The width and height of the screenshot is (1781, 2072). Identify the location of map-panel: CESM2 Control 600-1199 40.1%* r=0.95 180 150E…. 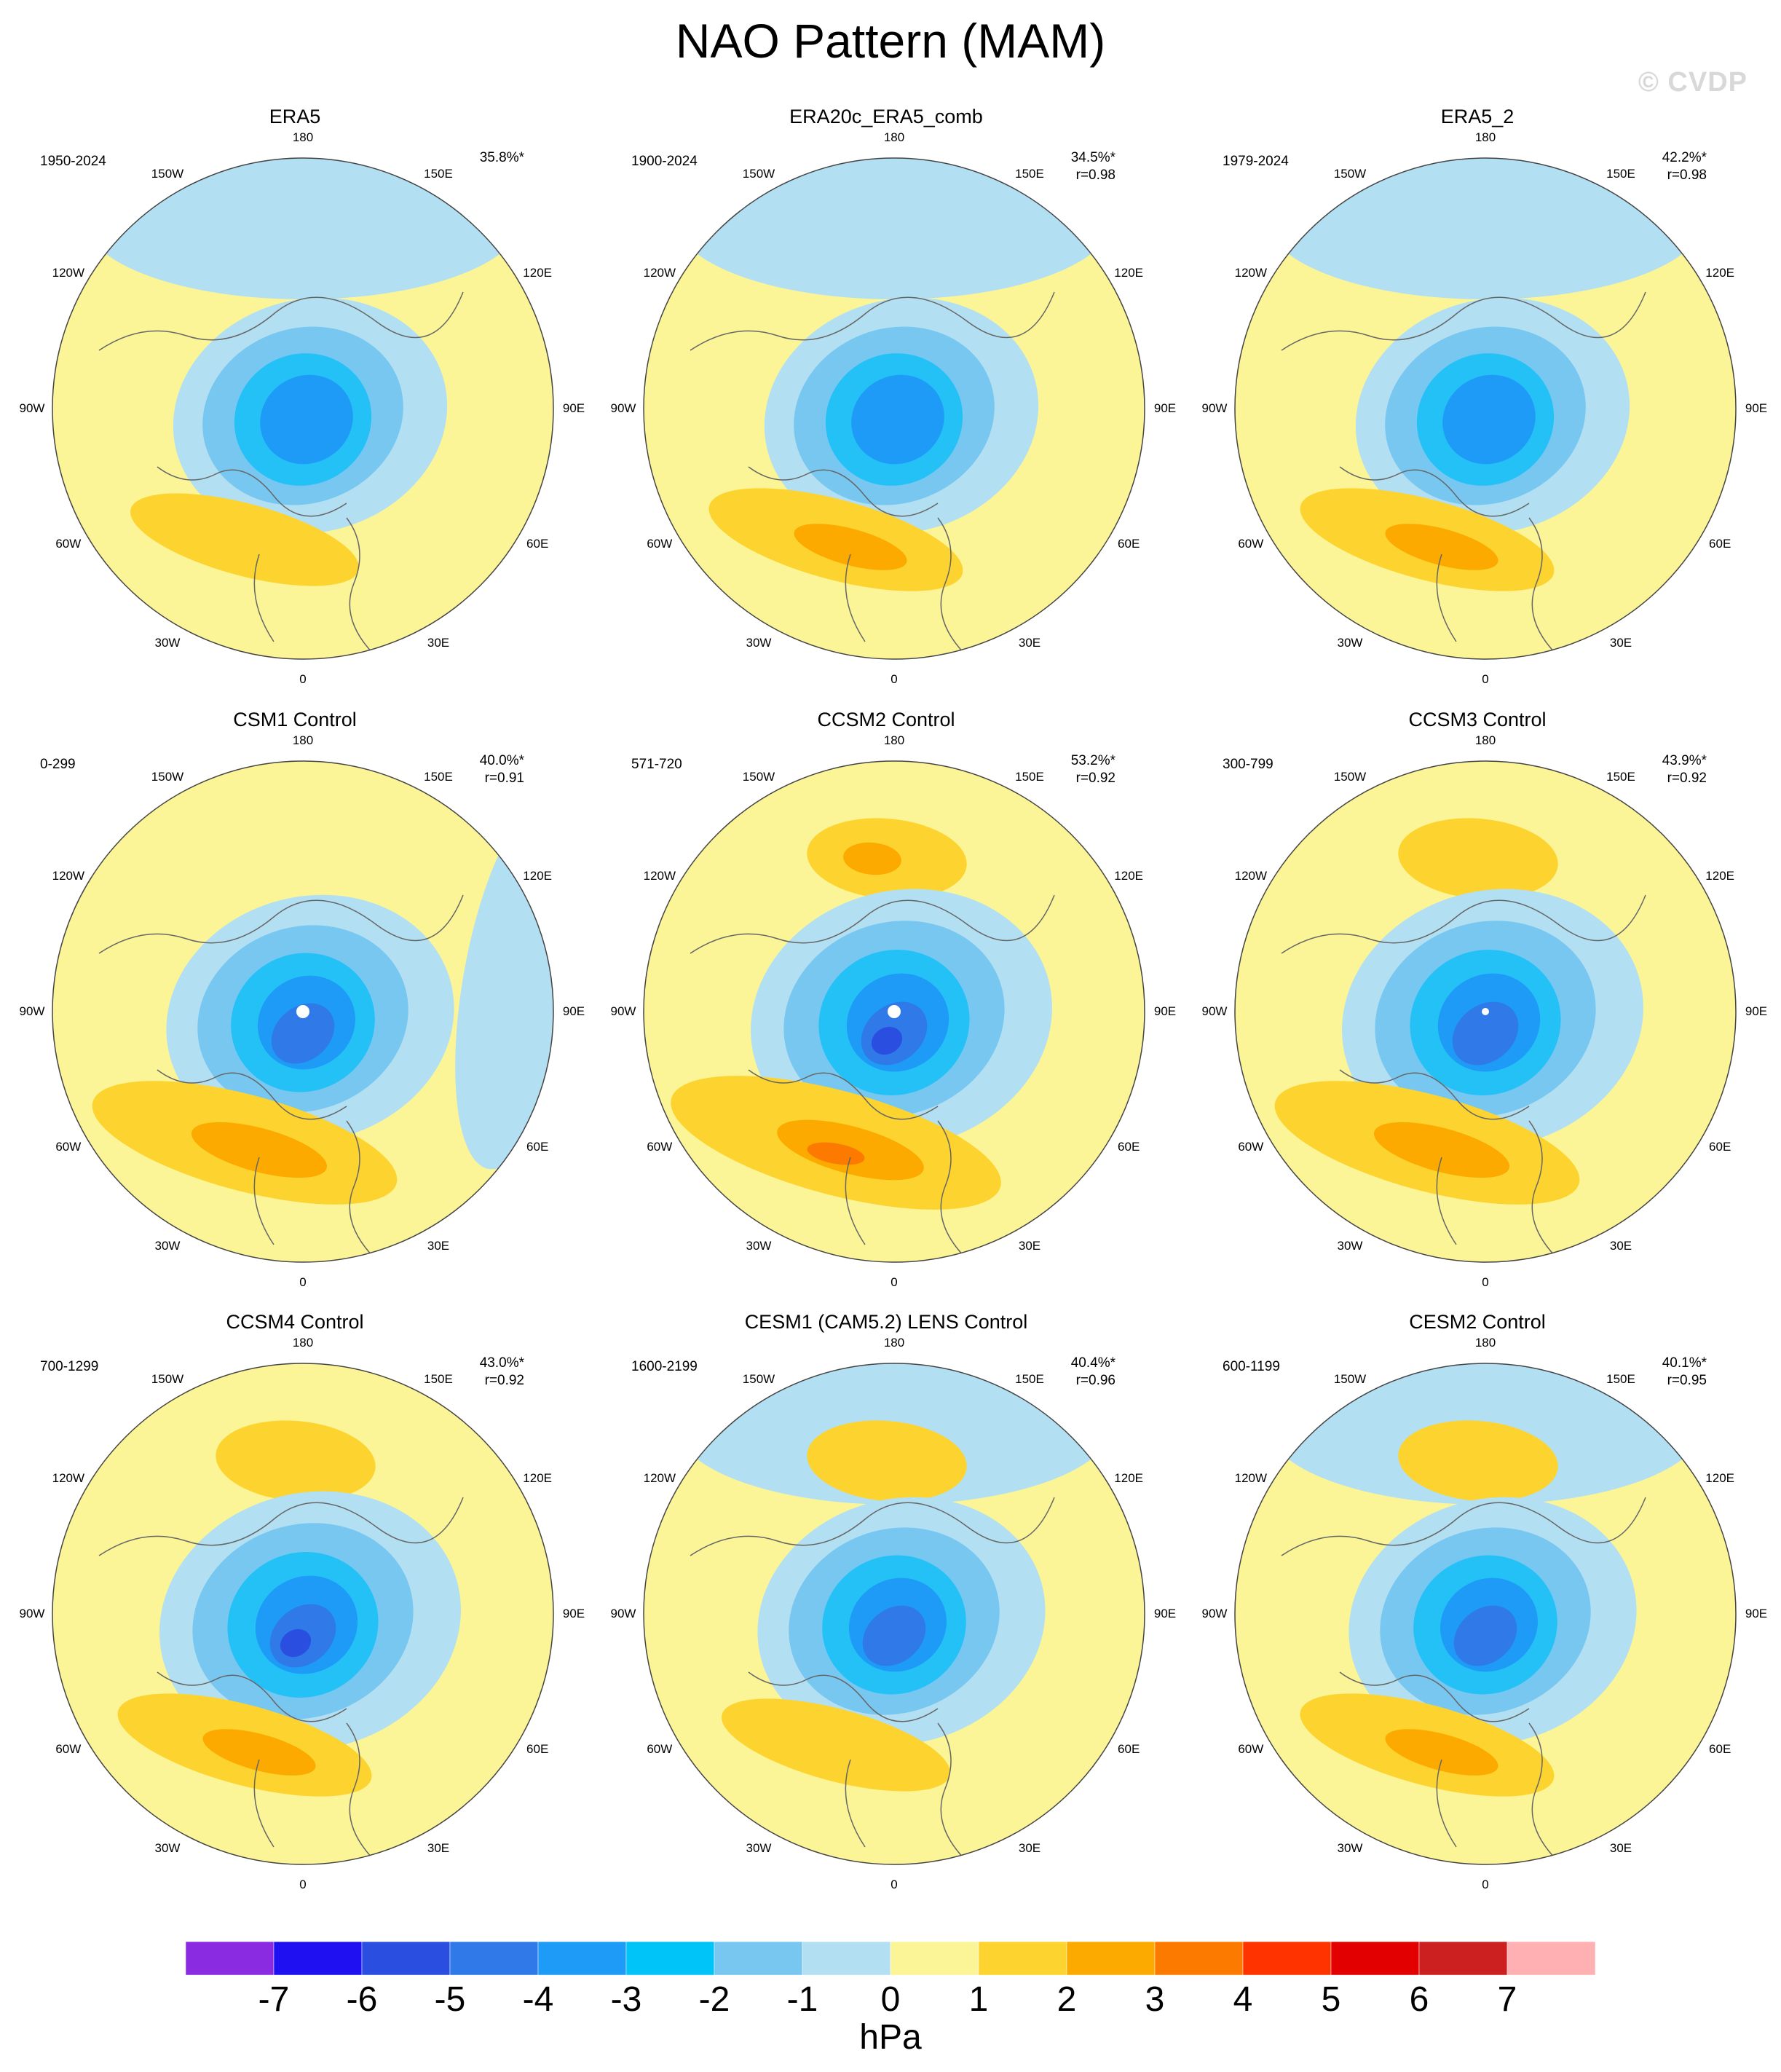
(1477, 1609).